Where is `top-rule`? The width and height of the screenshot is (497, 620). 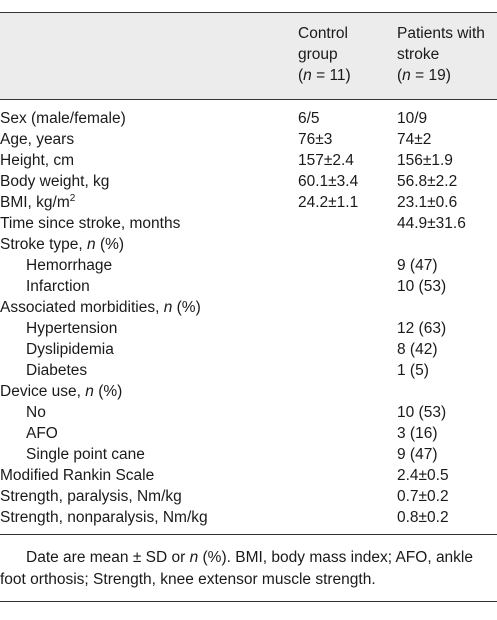 top-rule is located at coordinates (248, 12).